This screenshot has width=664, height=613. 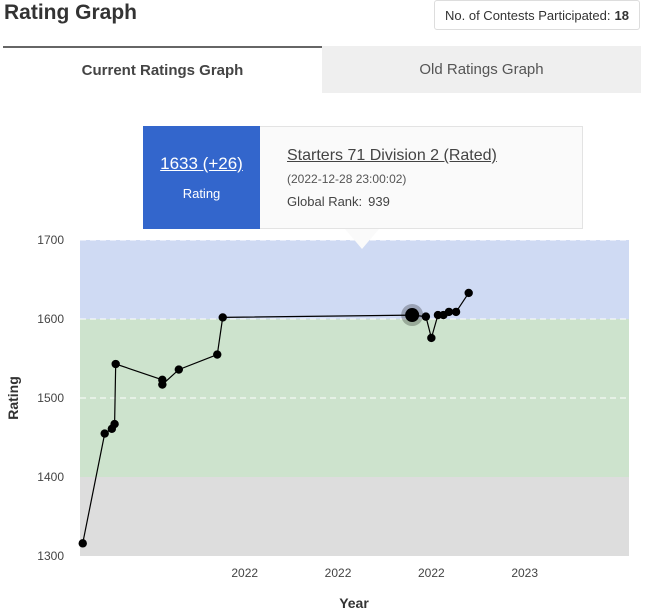 What do you see at coordinates (50, 319) in the screenshot?
I see `y-tick-label: 1600` at bounding box center [50, 319].